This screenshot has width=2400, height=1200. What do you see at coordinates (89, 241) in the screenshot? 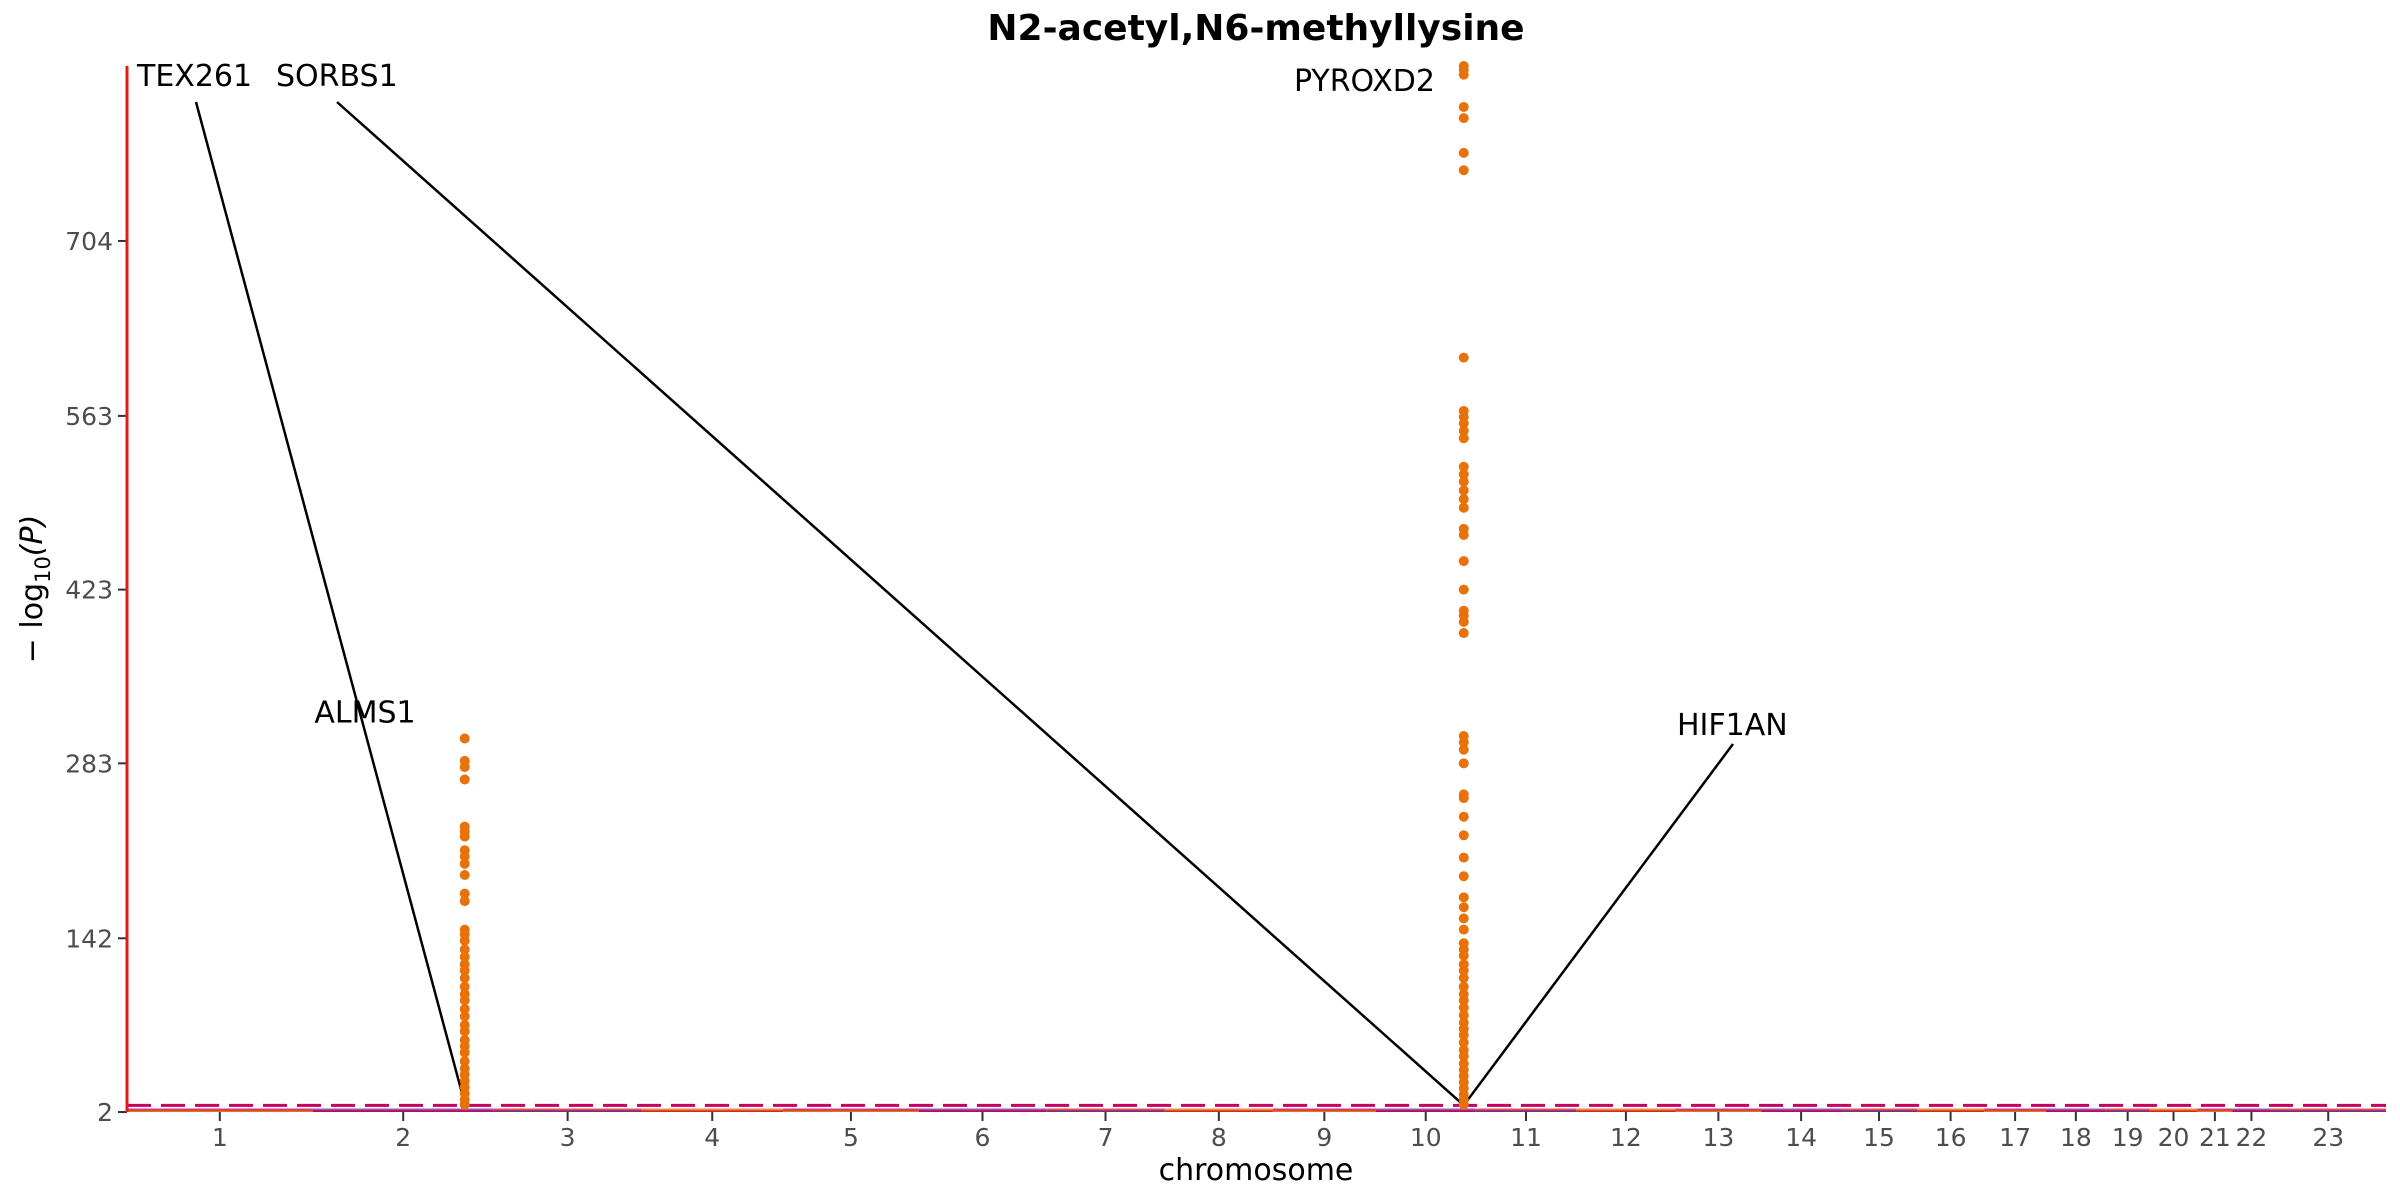
I see `y-tick-label: 704` at bounding box center [89, 241].